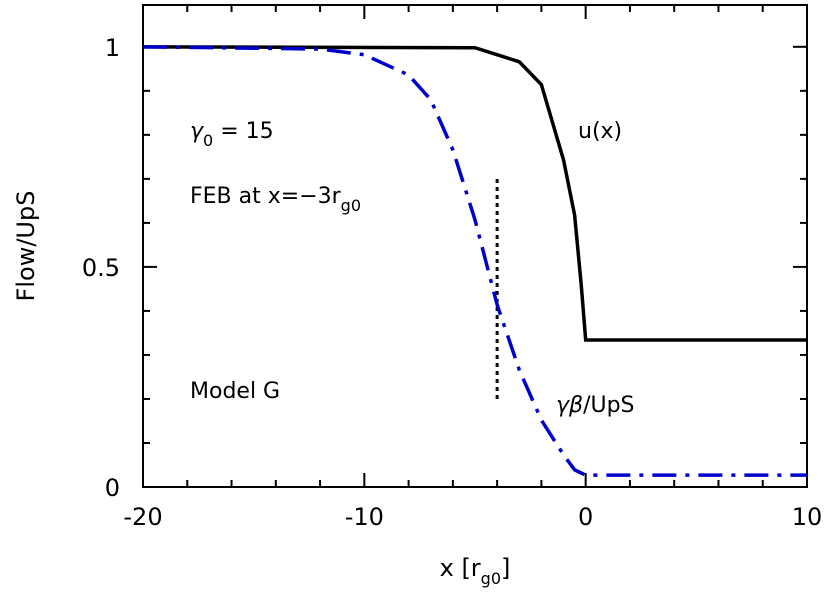 Image resolution: width=830 pixels, height=596 pixels. What do you see at coordinates (600, 131) in the screenshot?
I see `series-label: u(x)` at bounding box center [600, 131].